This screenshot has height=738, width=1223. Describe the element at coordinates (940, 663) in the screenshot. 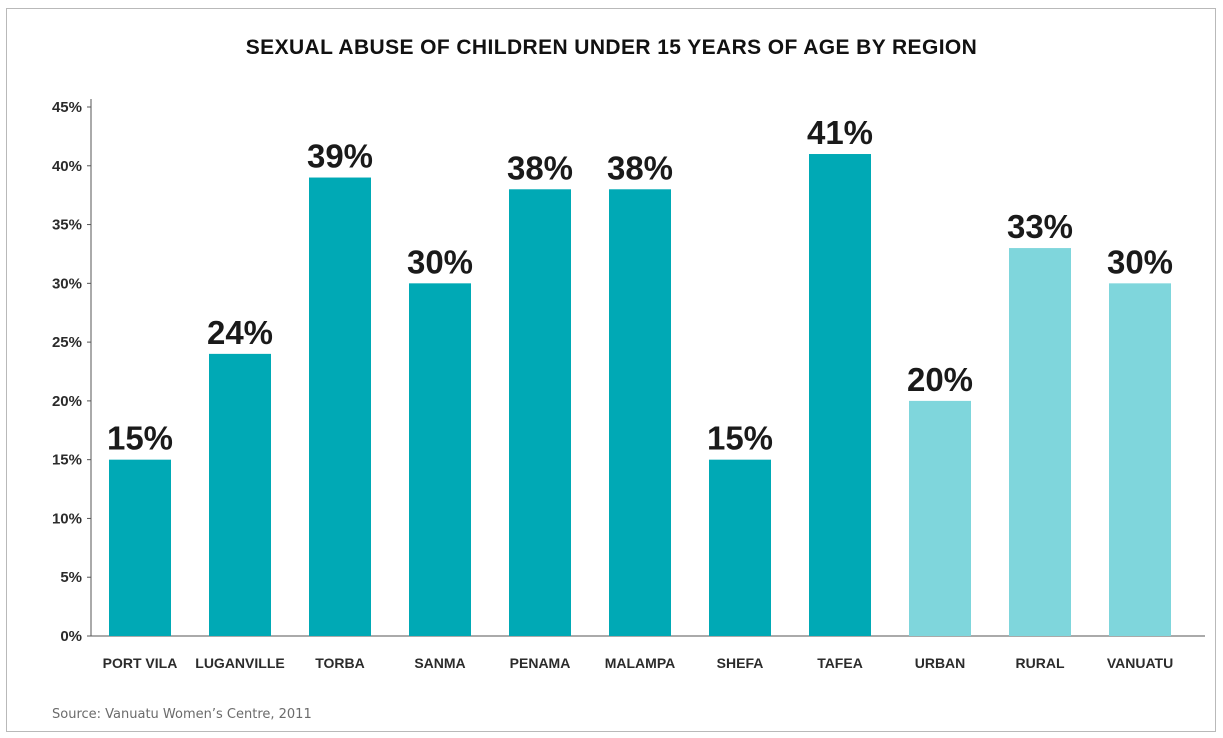

I see `category-label: URBAN` at that location.